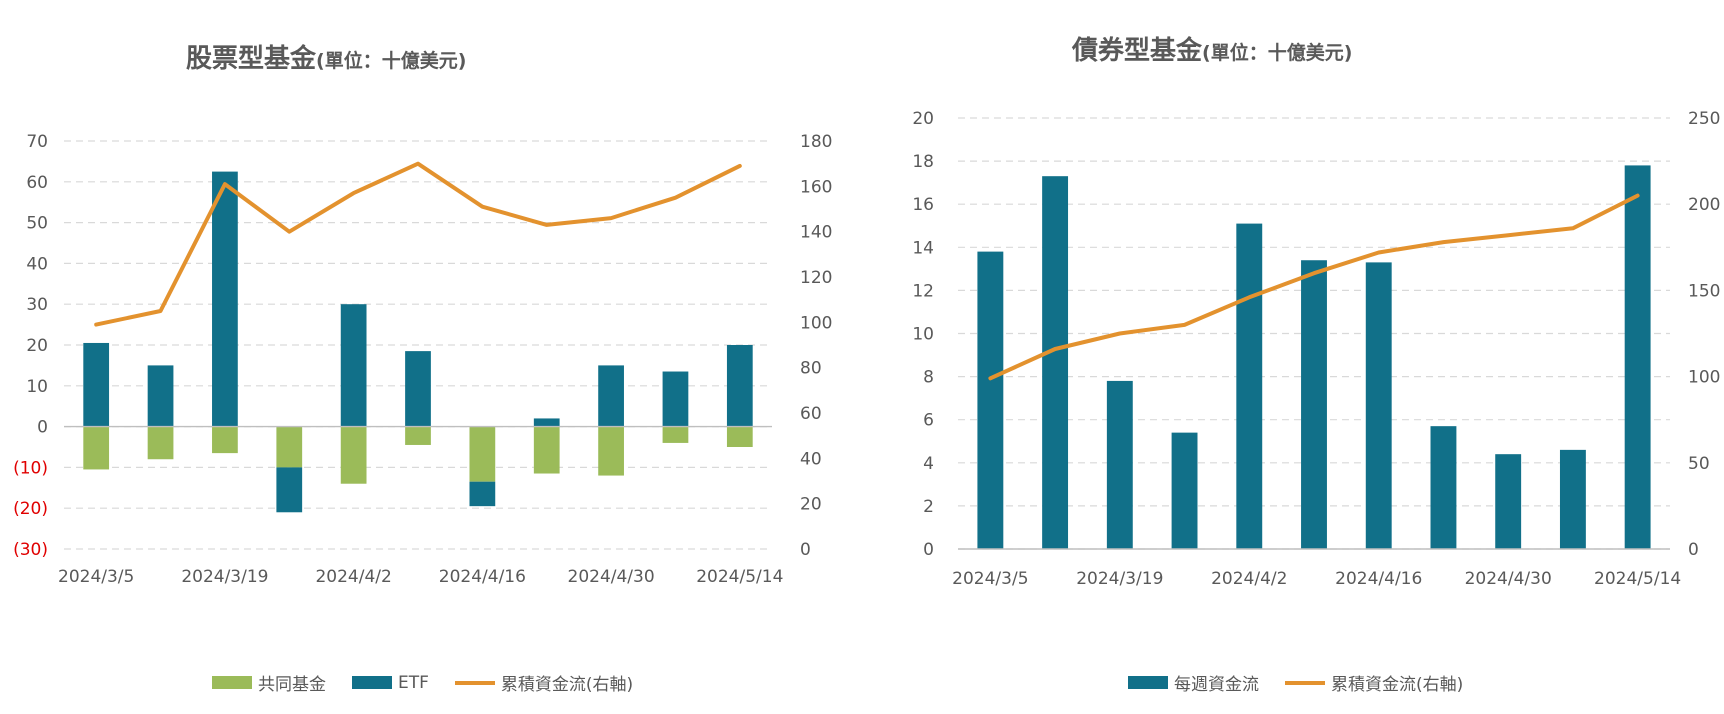 The image size is (1724, 714). What do you see at coordinates (928, 421) in the screenshot?
I see `left-axis-tick-label: 6` at bounding box center [928, 421].